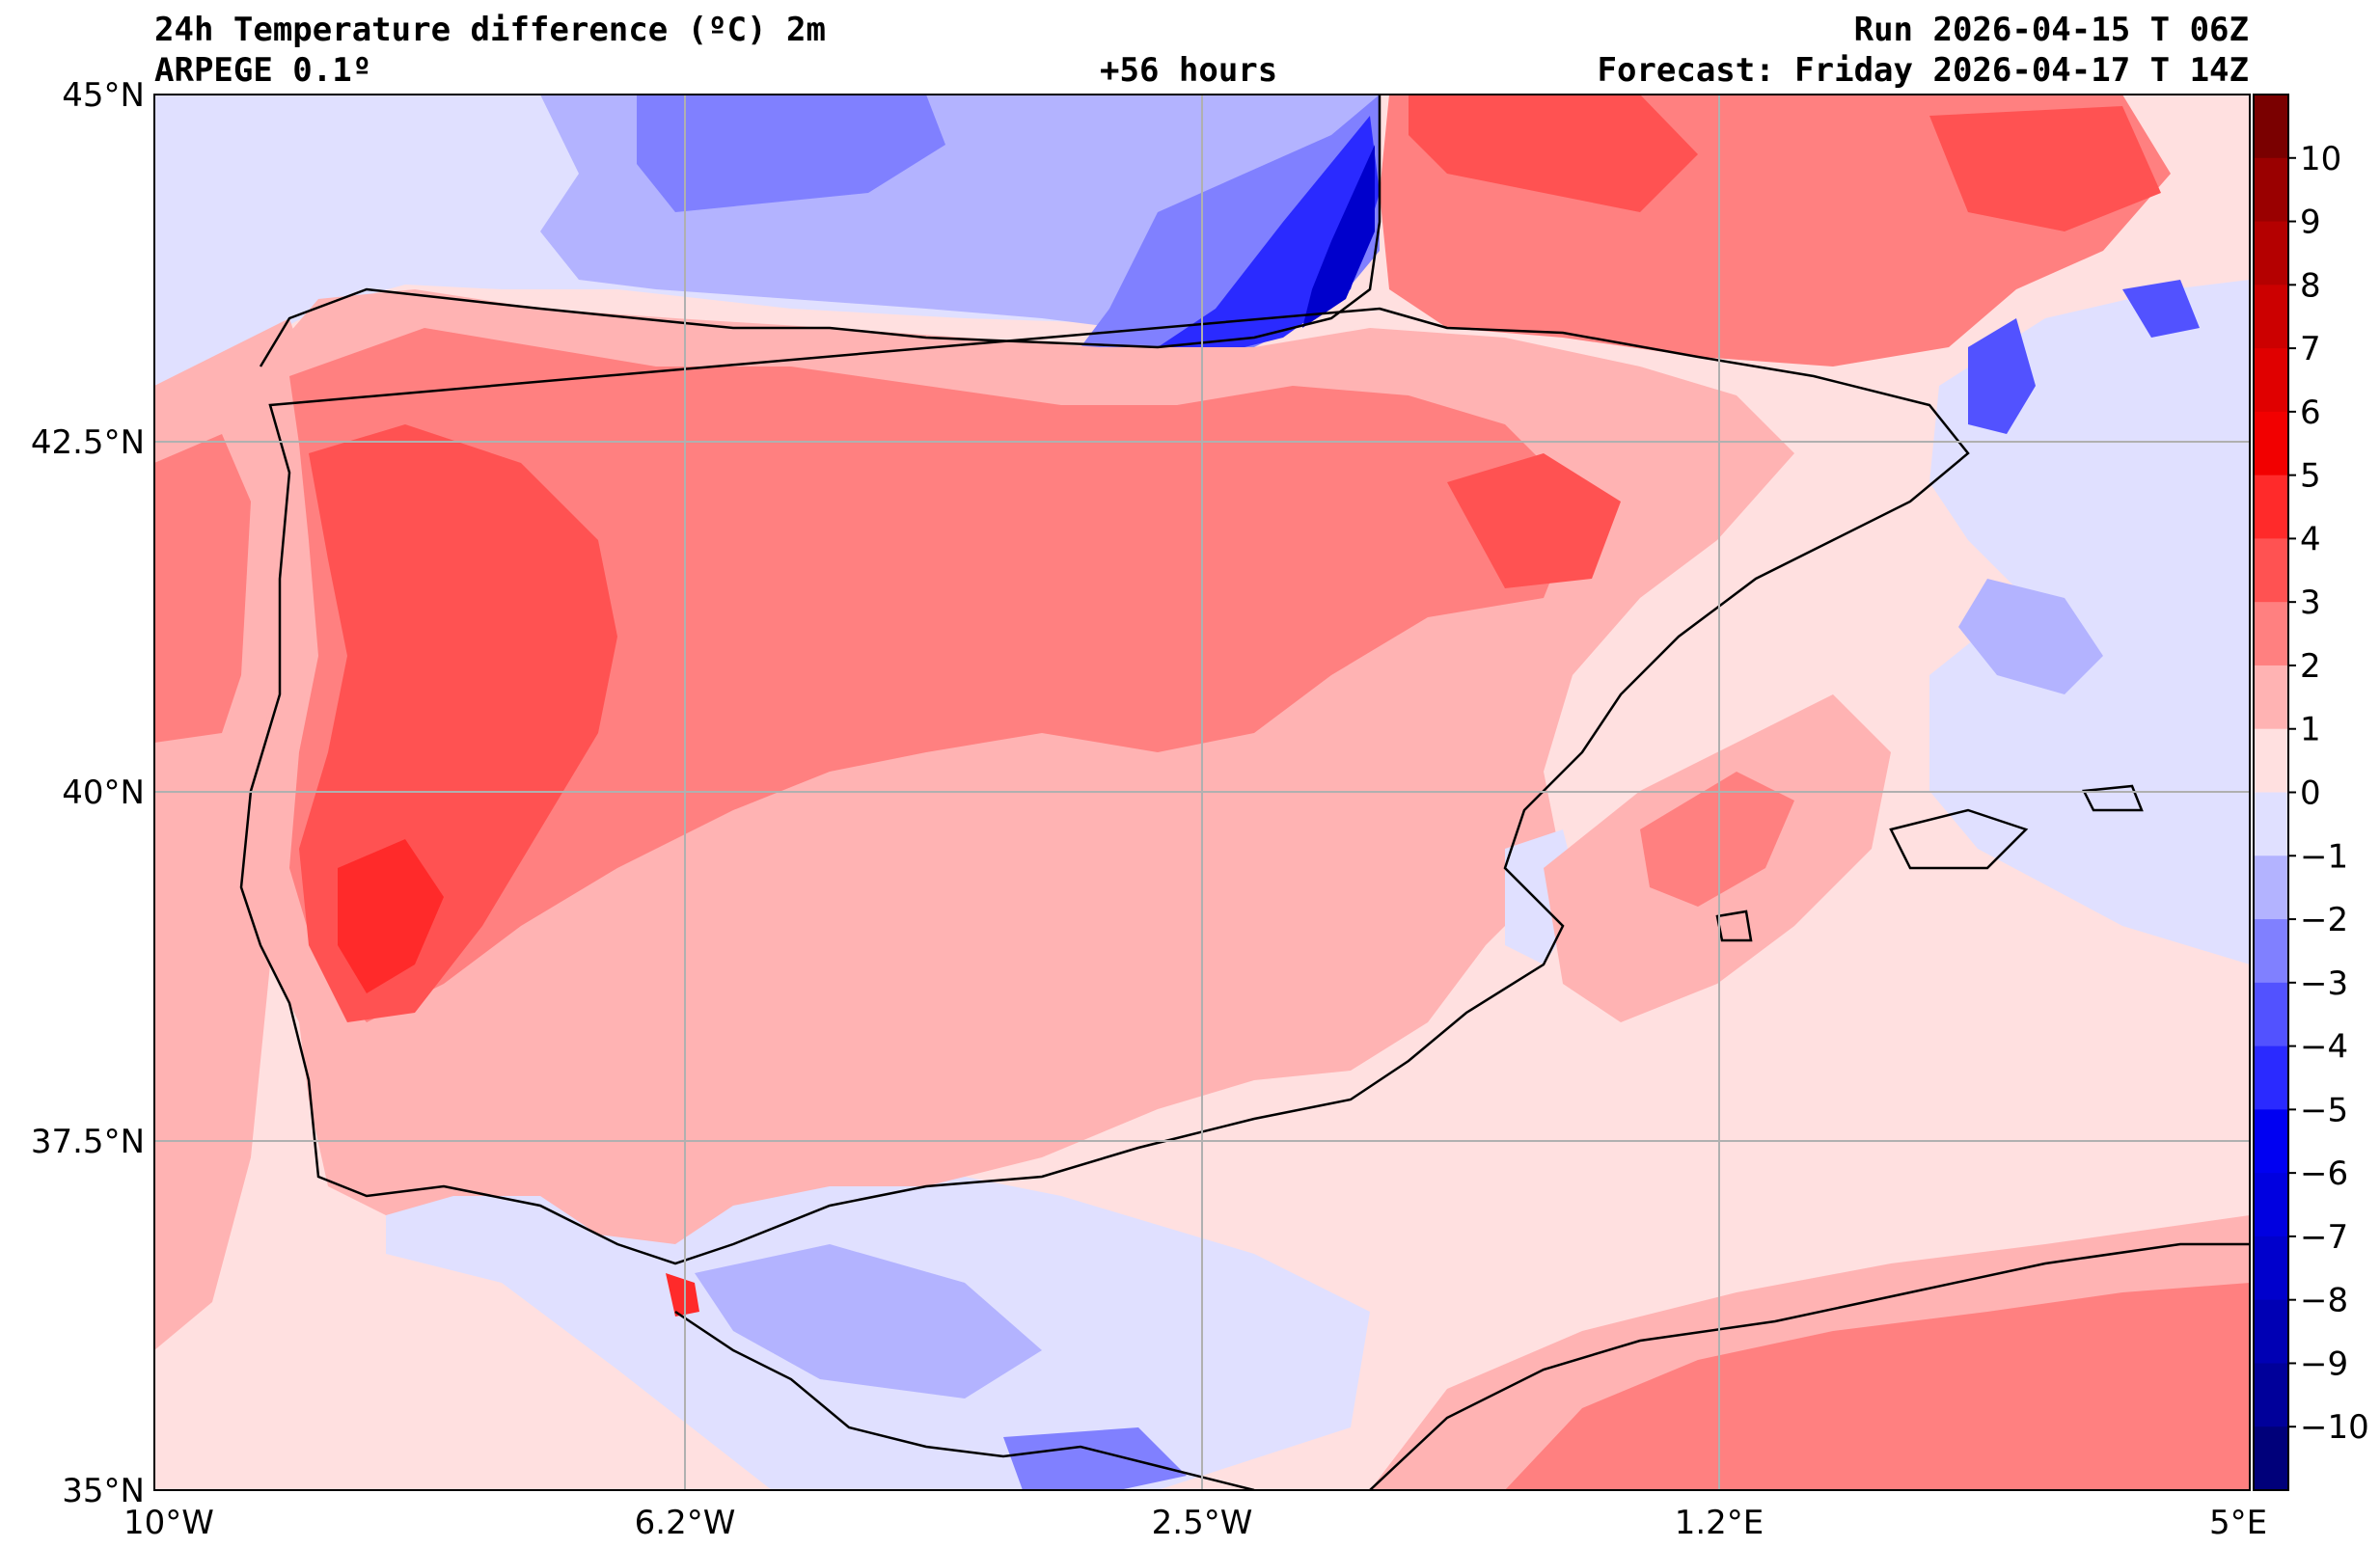  I want to click on colorbar-label: −2, so click(2324, 920).